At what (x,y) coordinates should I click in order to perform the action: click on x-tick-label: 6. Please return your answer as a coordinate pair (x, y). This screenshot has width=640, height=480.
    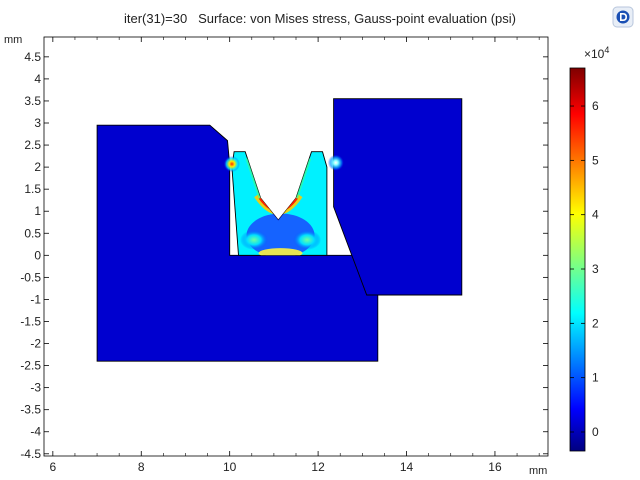
    Looking at the image, I should click on (52, 467).